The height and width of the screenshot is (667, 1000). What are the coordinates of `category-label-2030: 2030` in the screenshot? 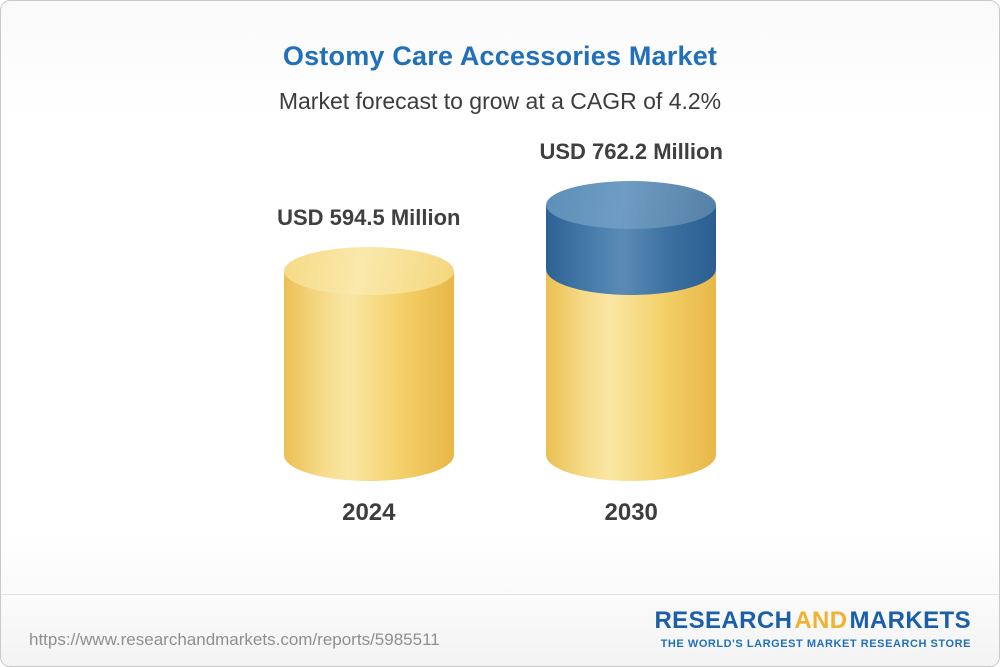 It's located at (631, 512).